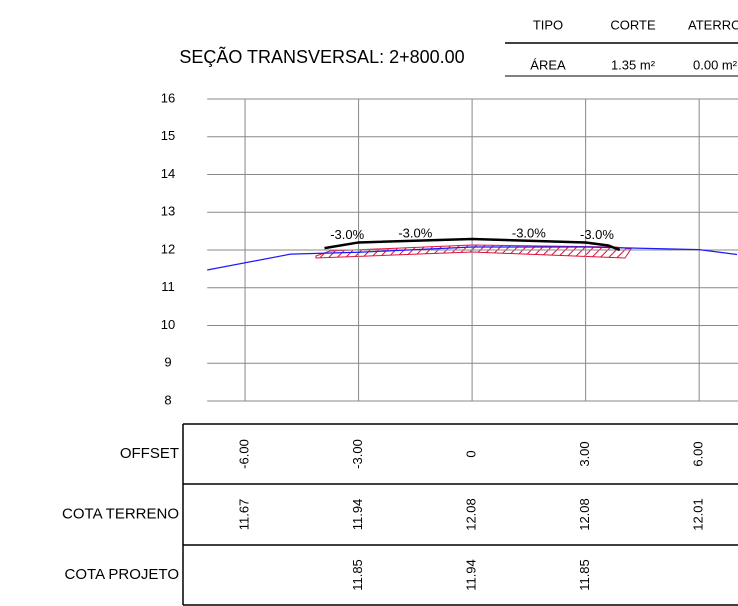 This screenshot has height=606, width=738. What do you see at coordinates (321, 56) in the screenshot?
I see `title: SEÇÃO TRANSVERSAL: 2+800.00` at bounding box center [321, 56].